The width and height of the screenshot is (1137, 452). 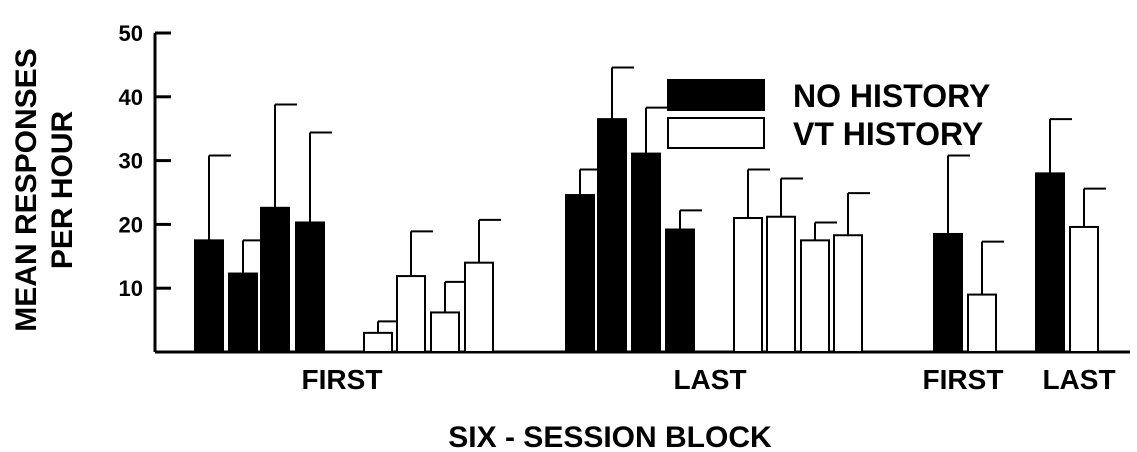 What do you see at coordinates (131, 161) in the screenshot?
I see `y-tick-label: 30` at bounding box center [131, 161].